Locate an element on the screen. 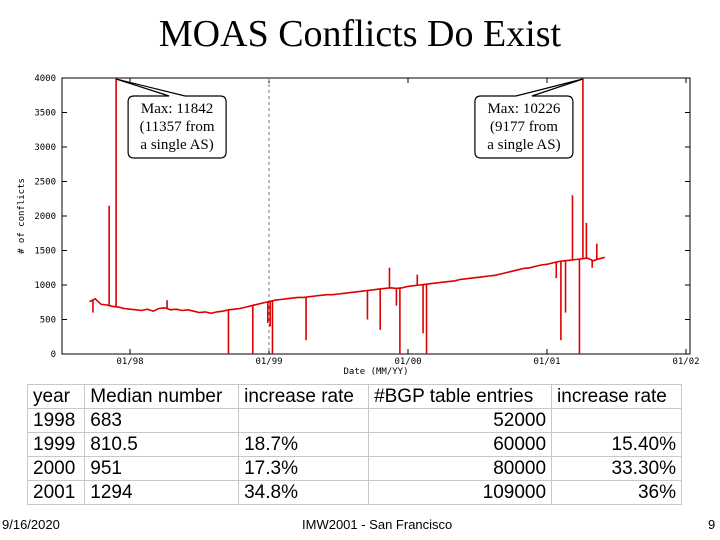 This screenshot has height=540, width=720. cell-bgp-entries: 52000 is located at coordinates (460, 420).